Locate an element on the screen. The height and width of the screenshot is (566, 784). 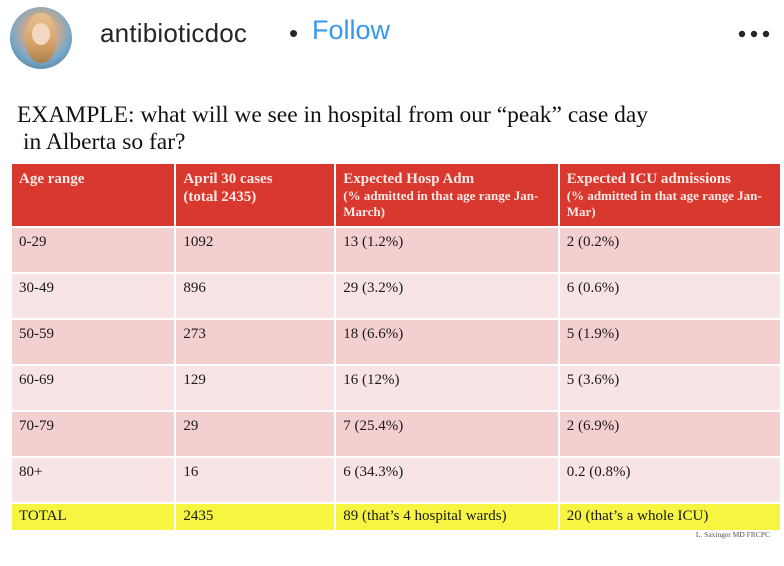
table-row: 50-59 273 18 (6.6%) 5 (1.9%) is located at coordinates (396, 342).